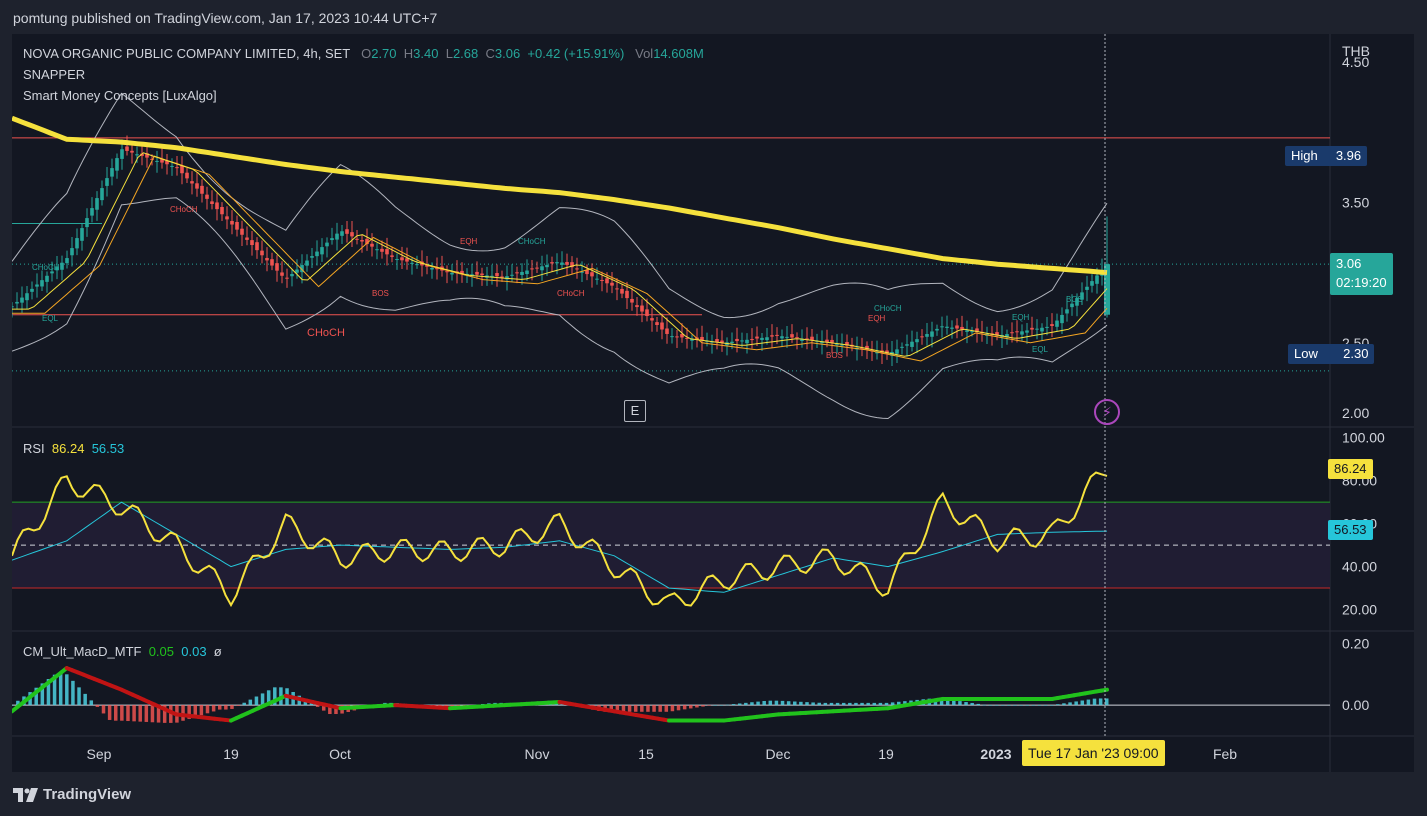  What do you see at coordinates (778, 754) in the screenshot?
I see `time-axis-label: Dec` at bounding box center [778, 754].